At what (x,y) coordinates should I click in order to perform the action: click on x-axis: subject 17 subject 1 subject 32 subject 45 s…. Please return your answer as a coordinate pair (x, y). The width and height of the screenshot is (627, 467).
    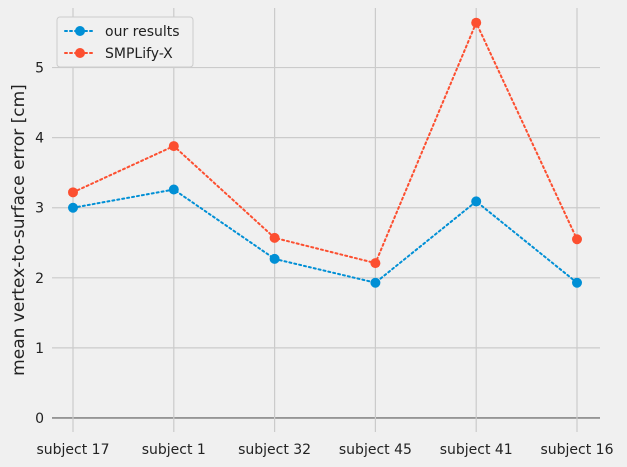
    Looking at the image, I should click on (324, 450).